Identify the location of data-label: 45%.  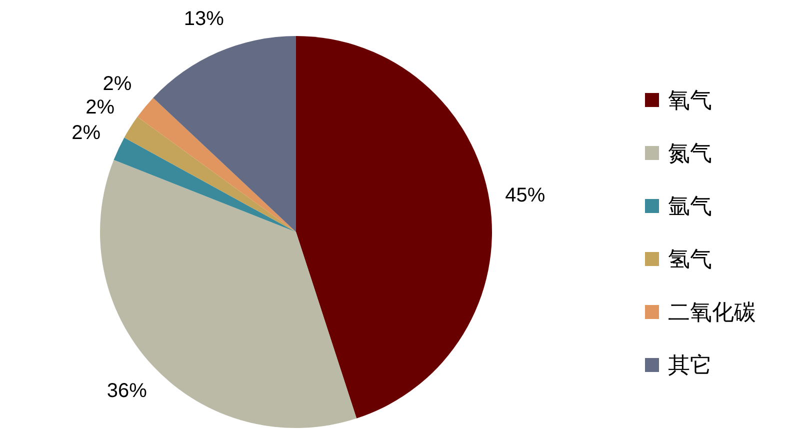
(525, 195).